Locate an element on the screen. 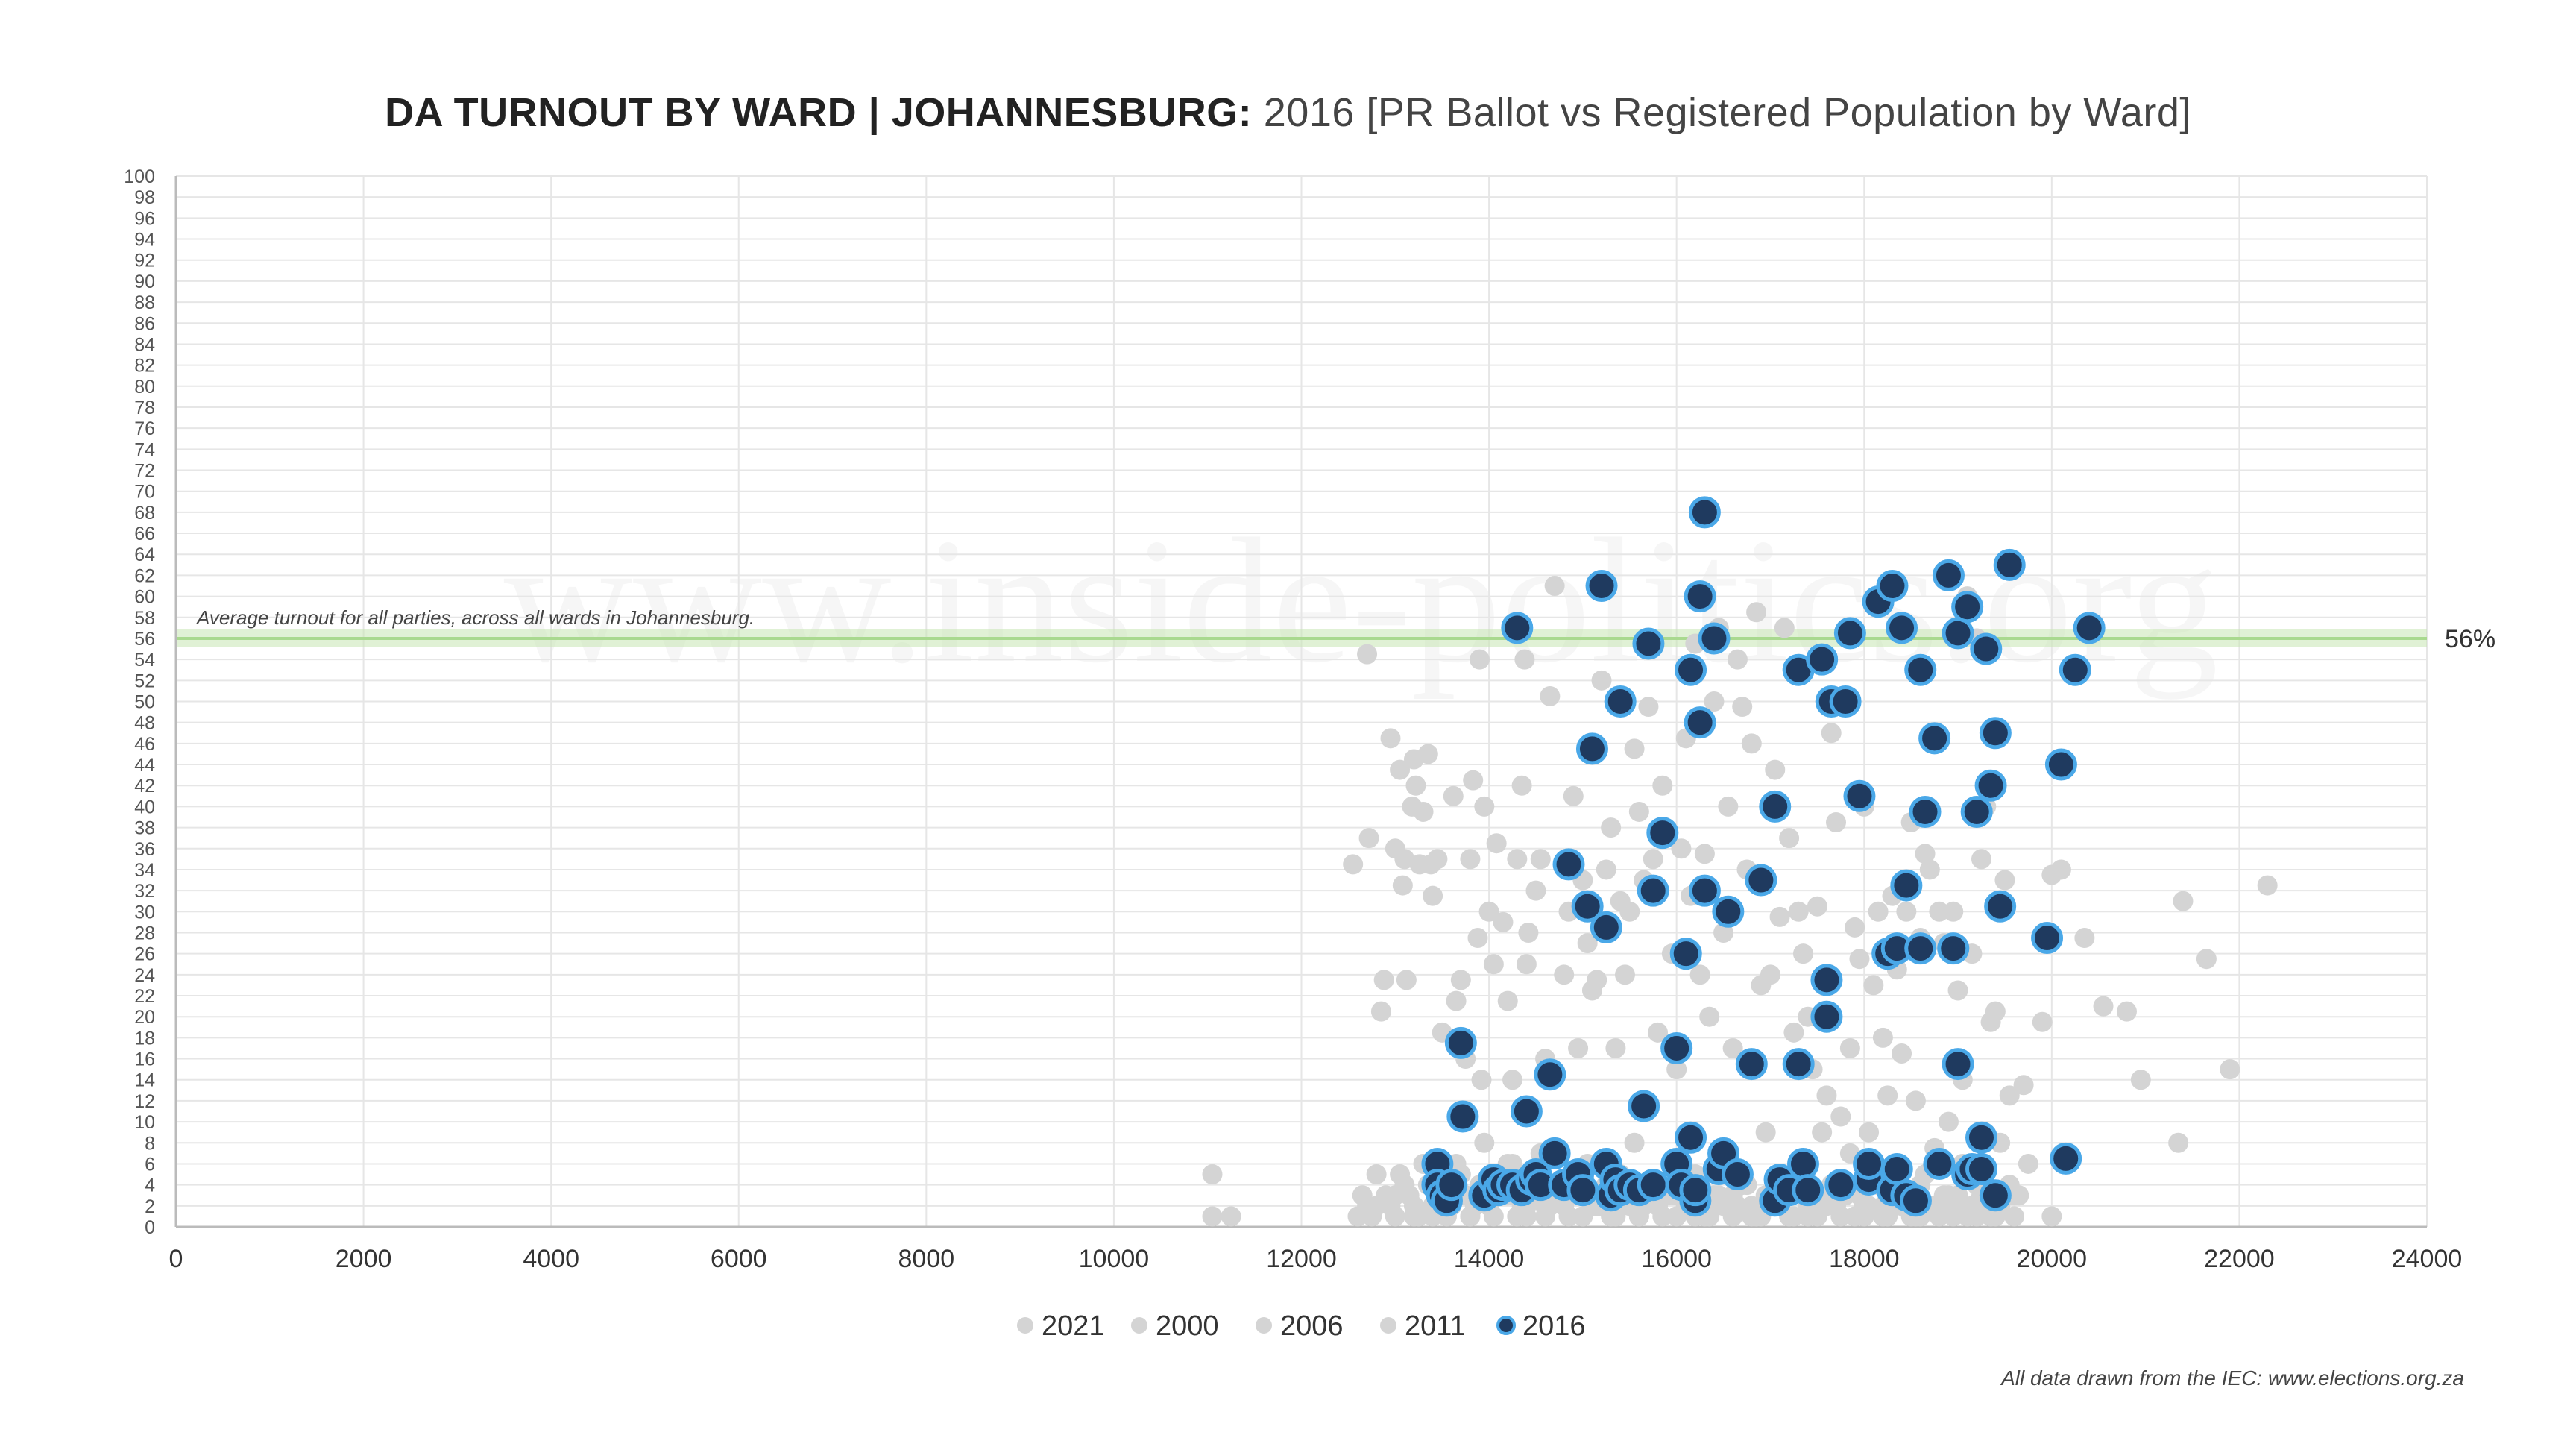 The width and height of the screenshot is (2576, 1435). y-tick-label: 94 is located at coordinates (144, 240).